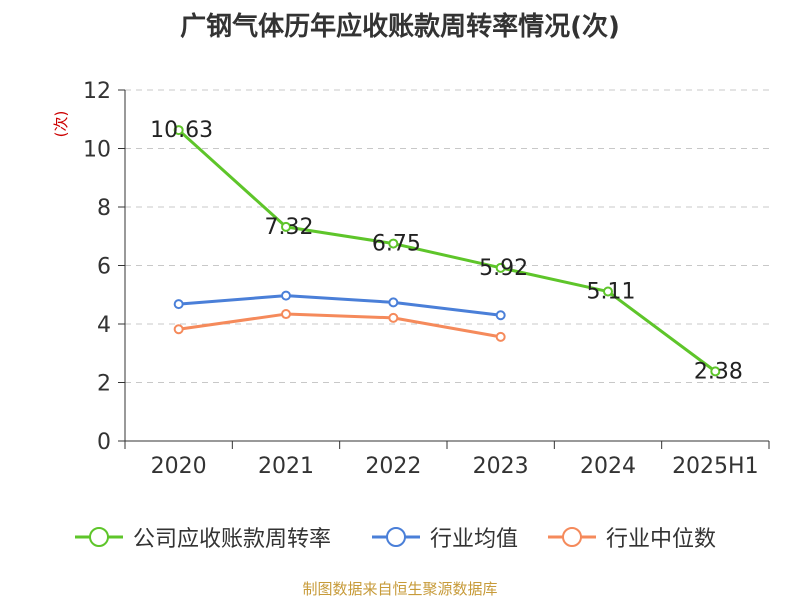  What do you see at coordinates (500, 336) in the screenshot?
I see `series-2-point-2023` at bounding box center [500, 336].